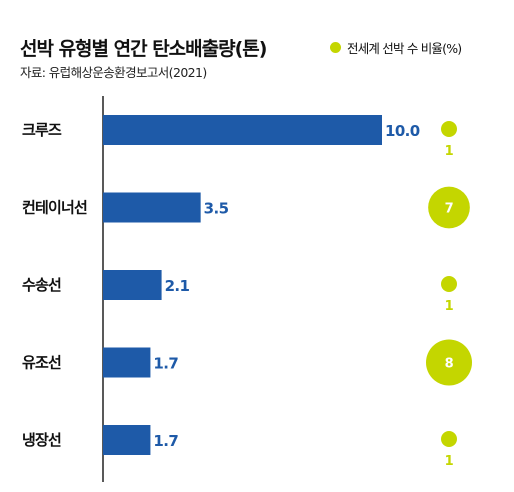 The height and width of the screenshot is (492, 514). I want to click on emission-value-label: 10.0, so click(402, 131).